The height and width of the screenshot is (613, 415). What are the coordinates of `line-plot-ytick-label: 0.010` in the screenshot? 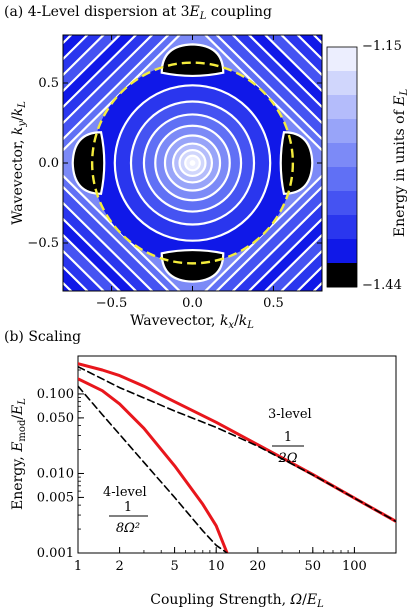 It's located at (55, 473).